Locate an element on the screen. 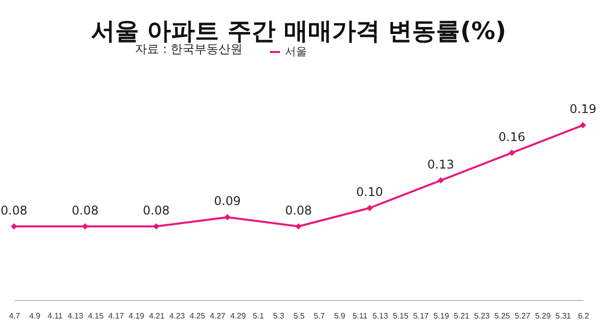 This screenshot has width=600, height=331. x-tick-label: 5.19 is located at coordinates (441, 316).